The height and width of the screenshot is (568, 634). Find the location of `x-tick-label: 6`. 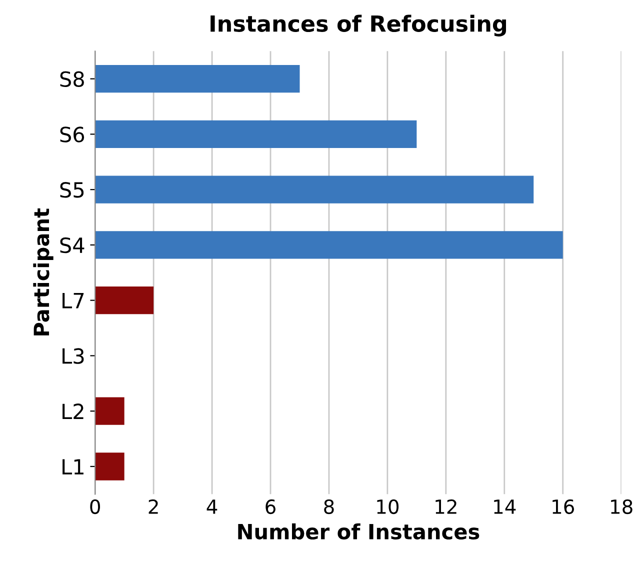

x-tick-label: 6 is located at coordinates (271, 506).